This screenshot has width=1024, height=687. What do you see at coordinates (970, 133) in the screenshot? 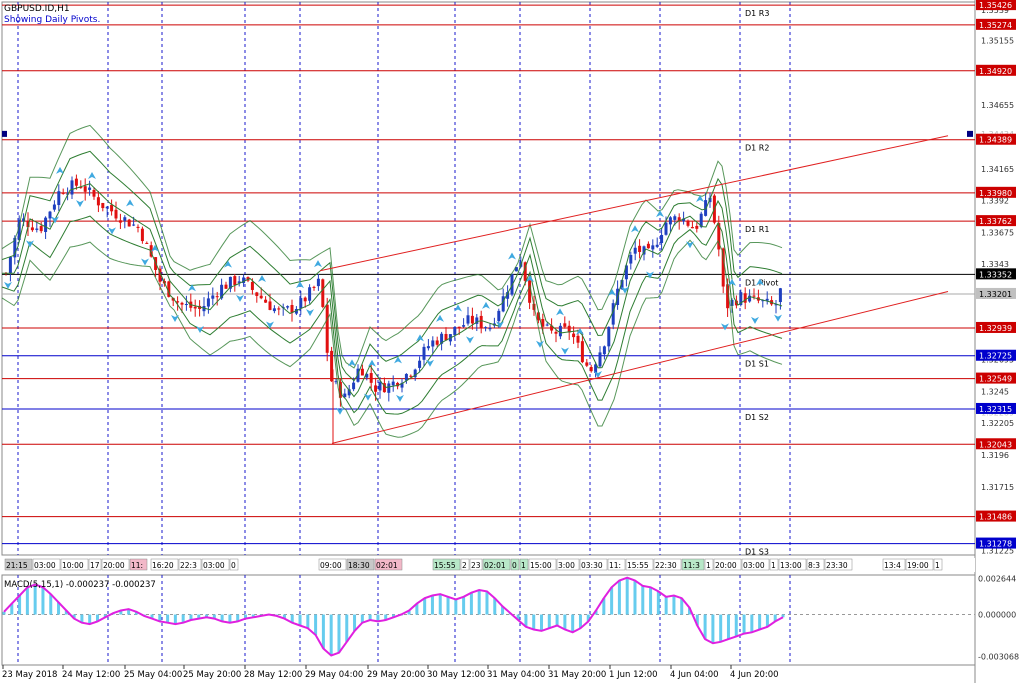
I see `line-edge-marker` at bounding box center [970, 133].